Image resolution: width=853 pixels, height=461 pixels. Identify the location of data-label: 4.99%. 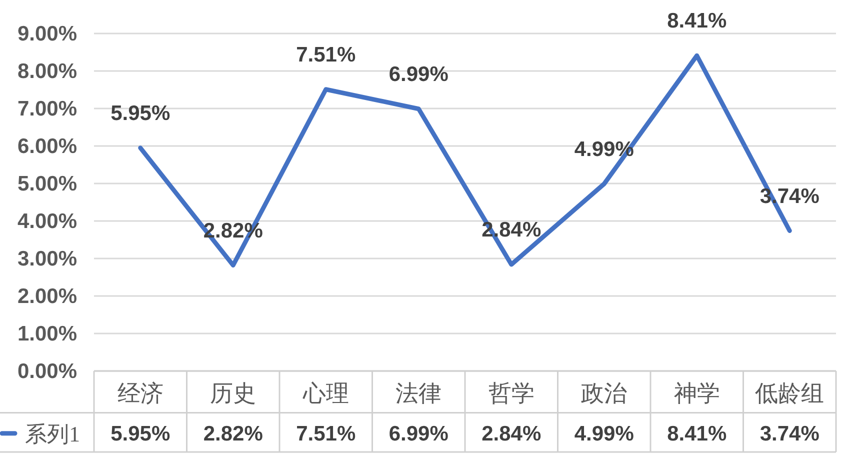
(604, 433).